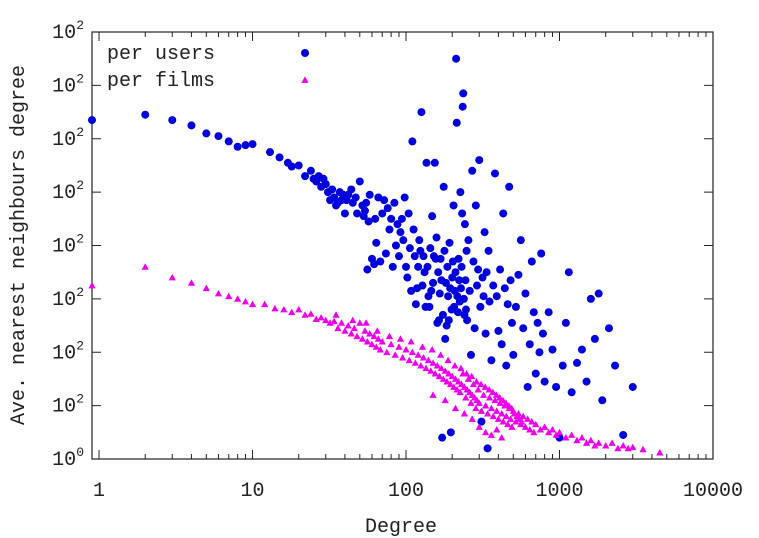  I want to click on y-tick-label: 100, so click(68, 458).